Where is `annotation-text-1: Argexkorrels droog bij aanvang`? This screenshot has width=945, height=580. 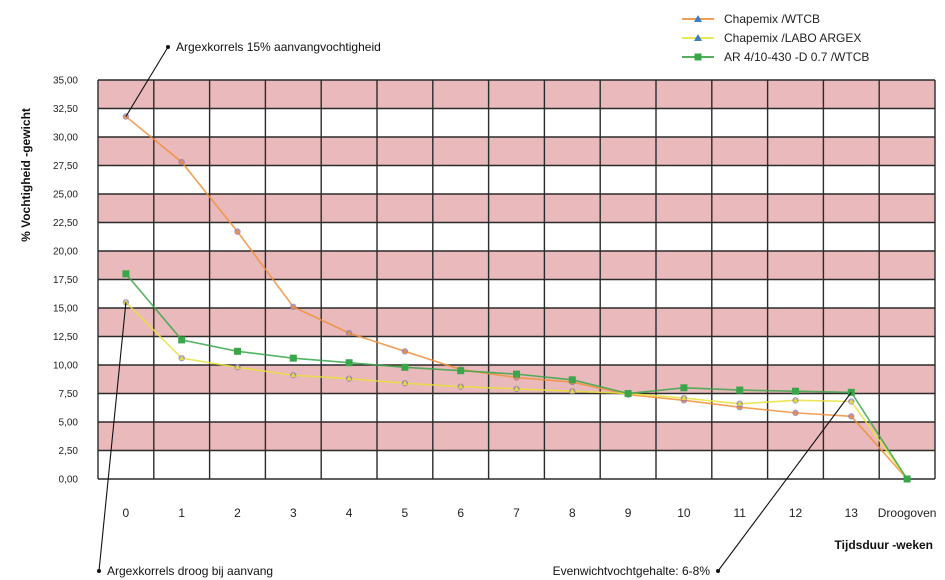
annotation-text-1: Argexkorrels droog bij aanvang is located at coordinates (190, 571).